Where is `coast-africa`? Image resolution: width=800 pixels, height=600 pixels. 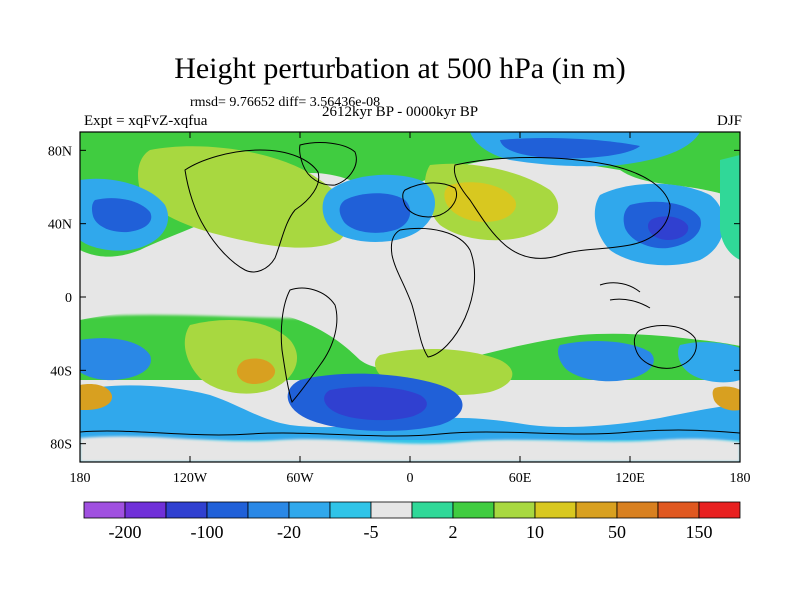
coast-africa is located at coordinates (432, 292).